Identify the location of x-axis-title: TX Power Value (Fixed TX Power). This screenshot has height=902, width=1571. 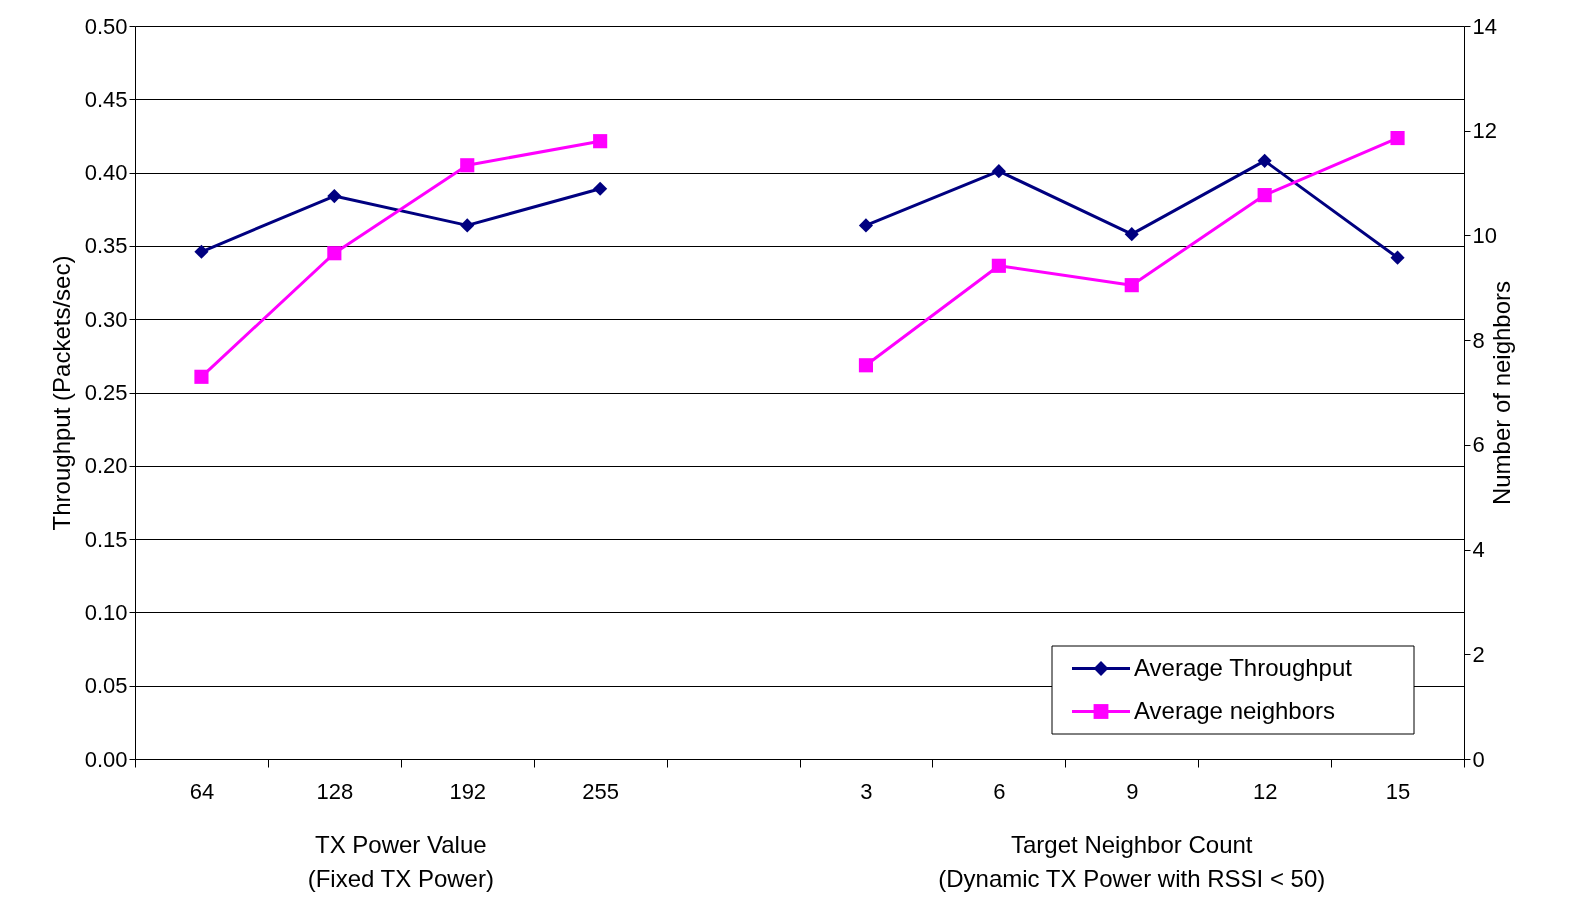
(400, 861).